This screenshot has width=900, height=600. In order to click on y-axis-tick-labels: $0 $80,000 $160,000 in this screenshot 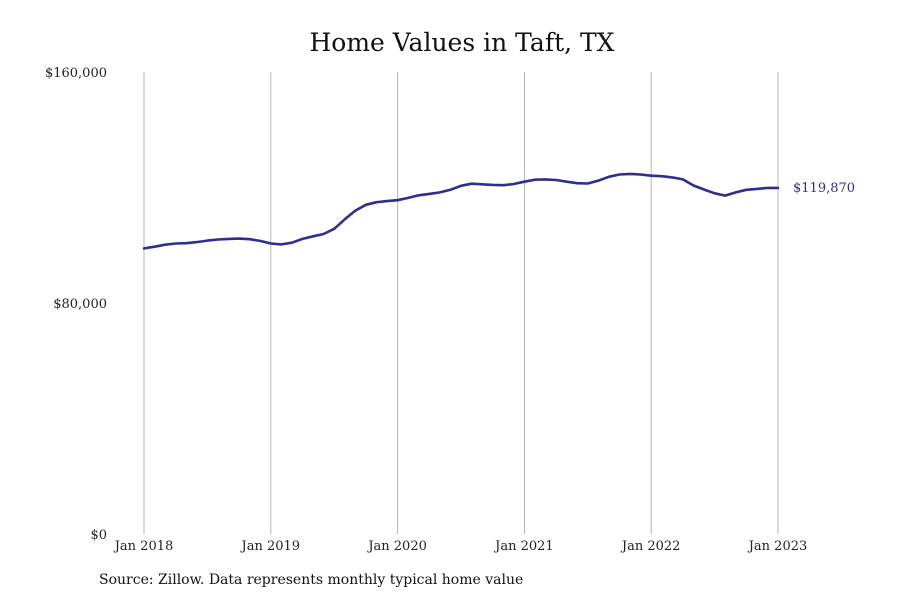, I will do `click(76, 304)`.